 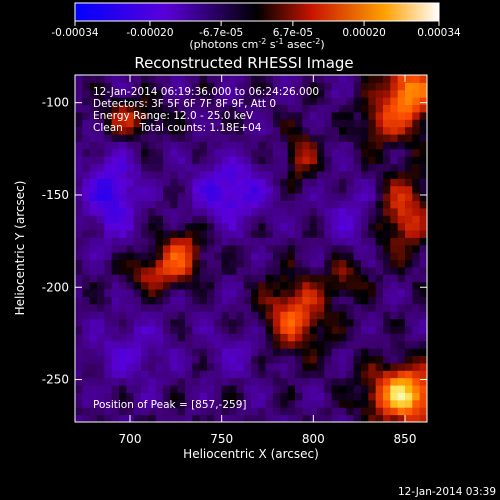 I want to click on x-tick-label: 800, so click(x=313, y=439).